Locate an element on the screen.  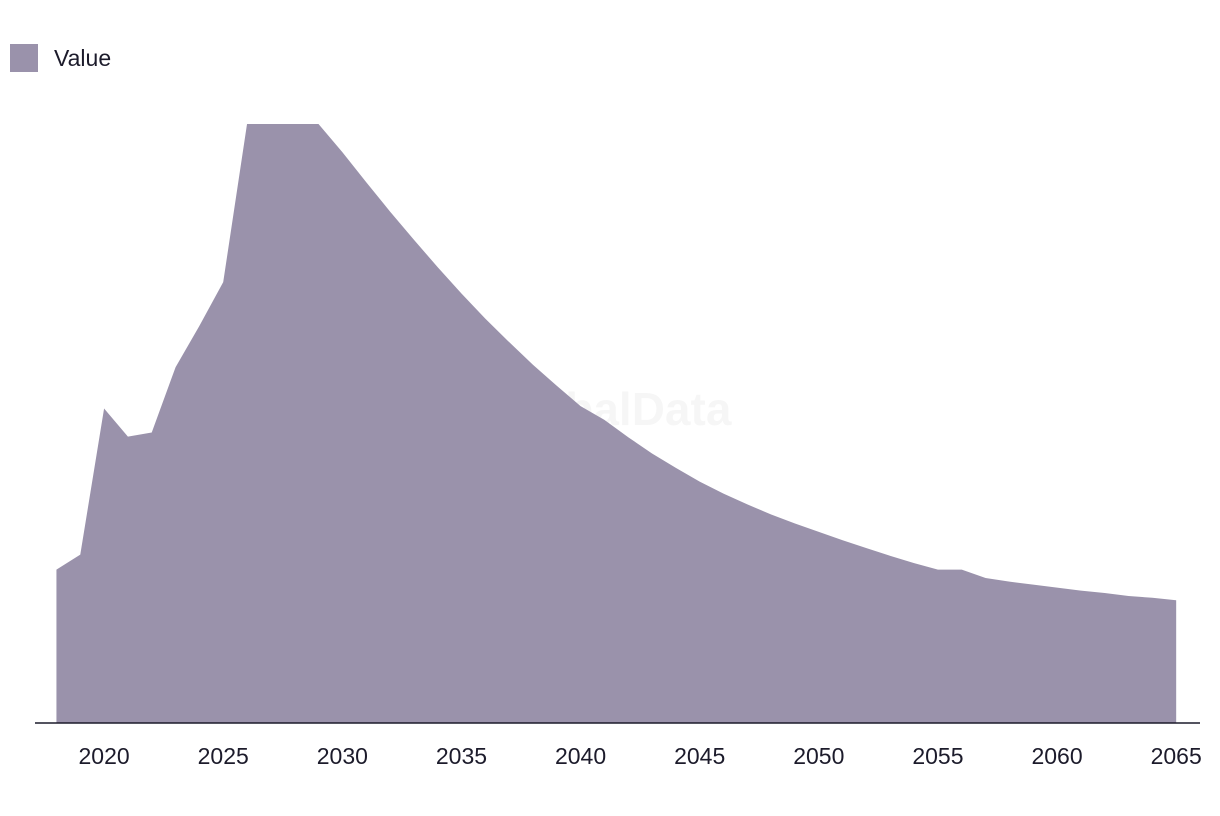
x-tick-label: 2045 is located at coordinates (699, 756).